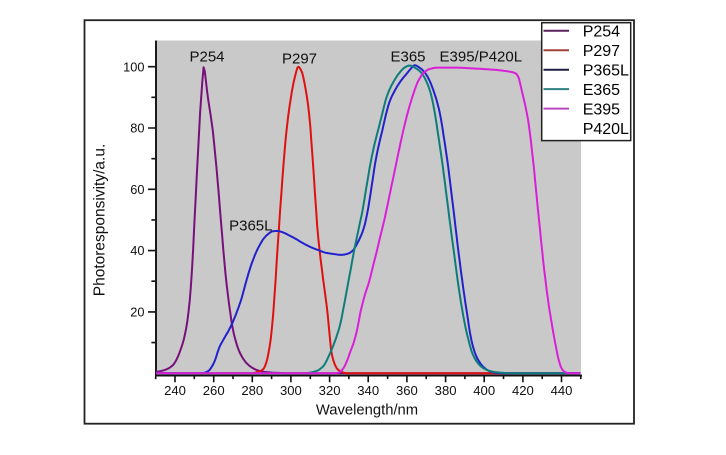 The image size is (726, 455). What do you see at coordinates (100, 220) in the screenshot?
I see `svg-text: Photoresponsivity/a.u.` at bounding box center [100, 220].